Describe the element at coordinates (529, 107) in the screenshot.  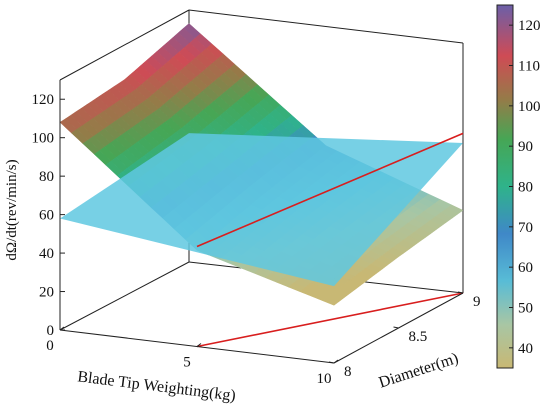
I see `colorbar-tick-label: 100` at that location.